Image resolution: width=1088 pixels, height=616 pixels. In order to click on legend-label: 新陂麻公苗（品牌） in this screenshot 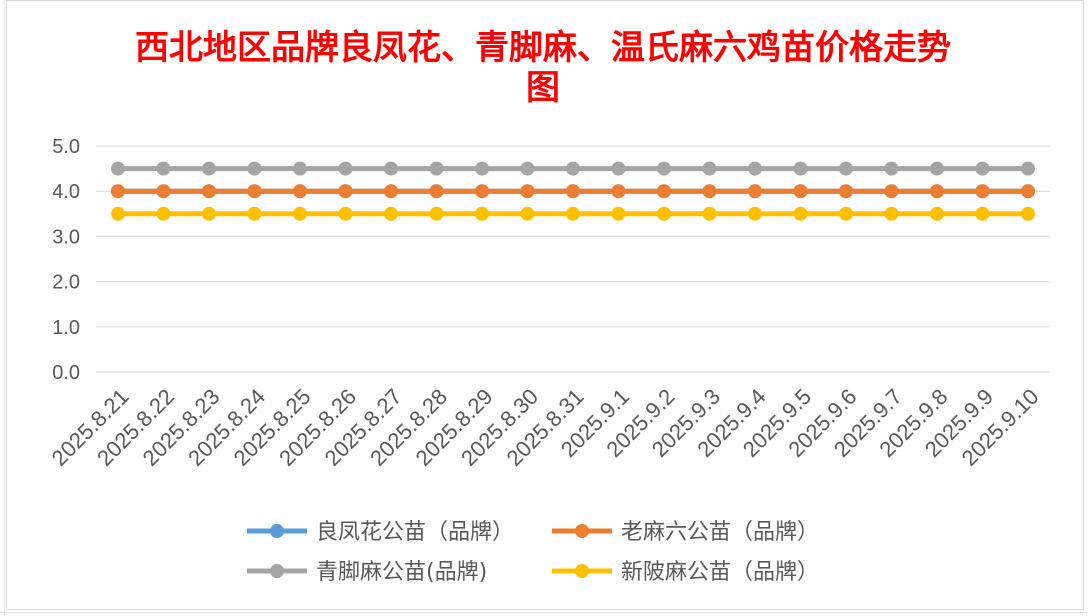, I will do `click(720, 572)`.